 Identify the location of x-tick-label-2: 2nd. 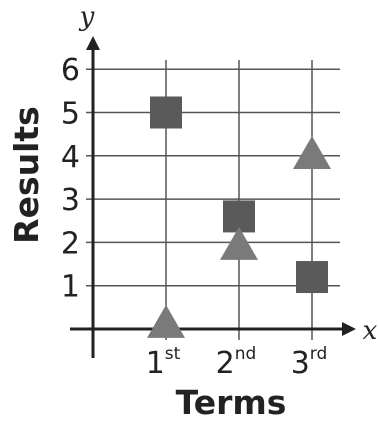
(236, 362).